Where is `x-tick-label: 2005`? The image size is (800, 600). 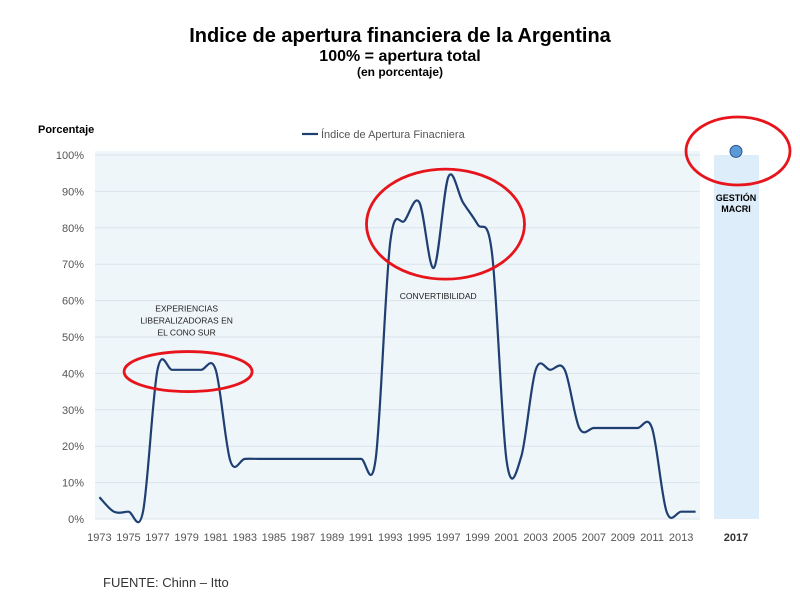 x-tick-label: 2005 is located at coordinates (565, 538).